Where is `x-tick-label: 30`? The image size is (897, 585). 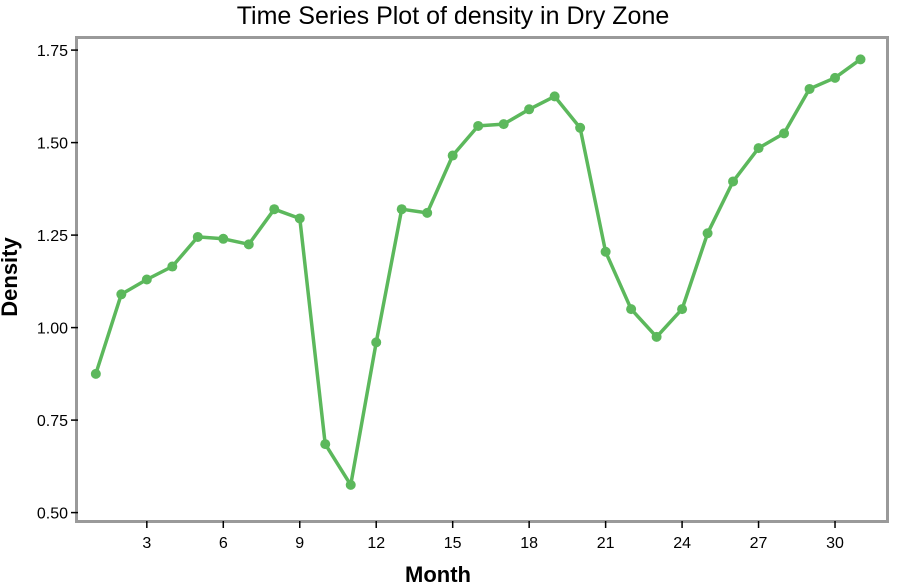 x-tick-label: 30 is located at coordinates (835, 543).